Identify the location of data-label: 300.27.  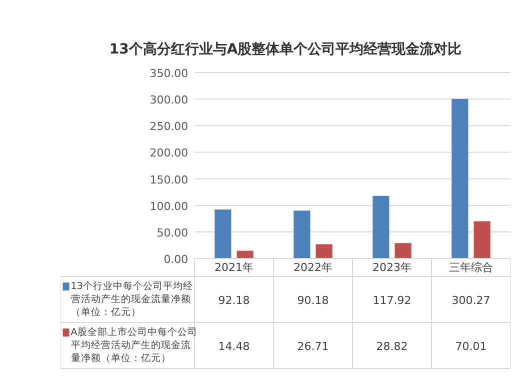
(471, 300).